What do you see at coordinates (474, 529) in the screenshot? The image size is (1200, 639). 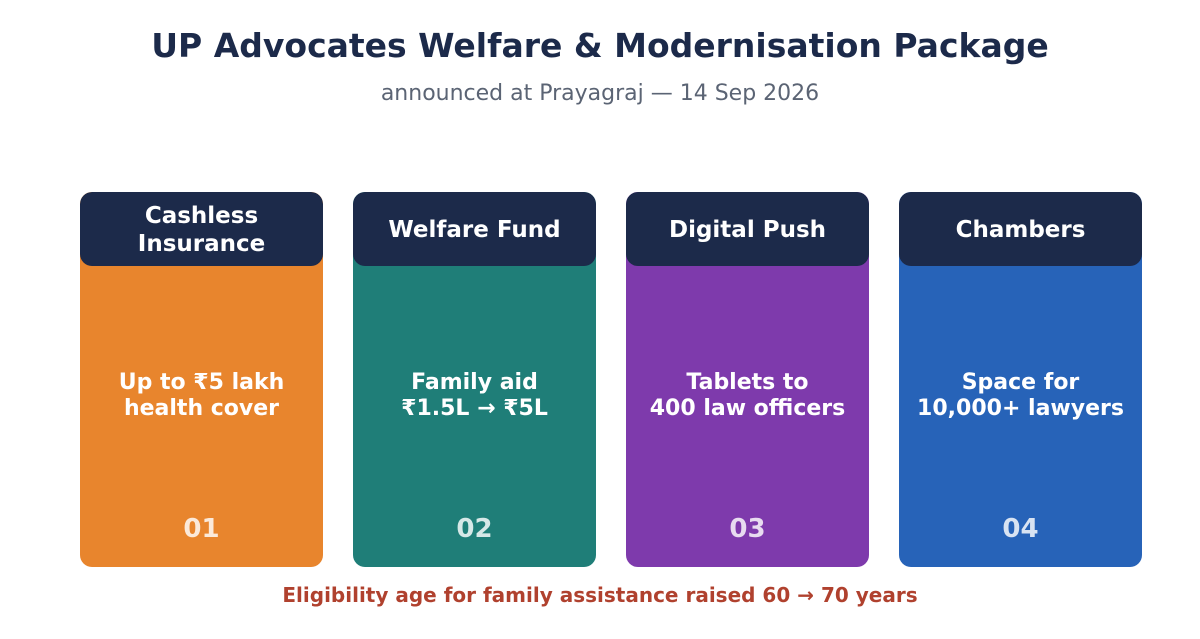 I see `card-number: 02` at bounding box center [474, 529].